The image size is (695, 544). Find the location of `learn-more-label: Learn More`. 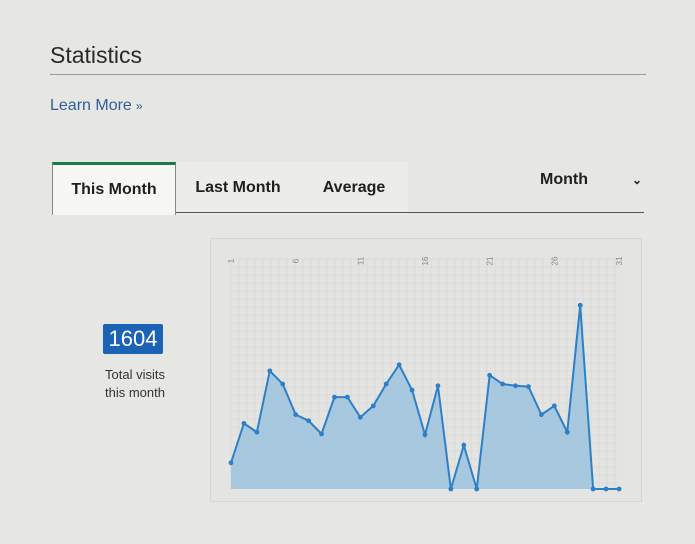

learn-more-label: Learn More is located at coordinates (91, 105).